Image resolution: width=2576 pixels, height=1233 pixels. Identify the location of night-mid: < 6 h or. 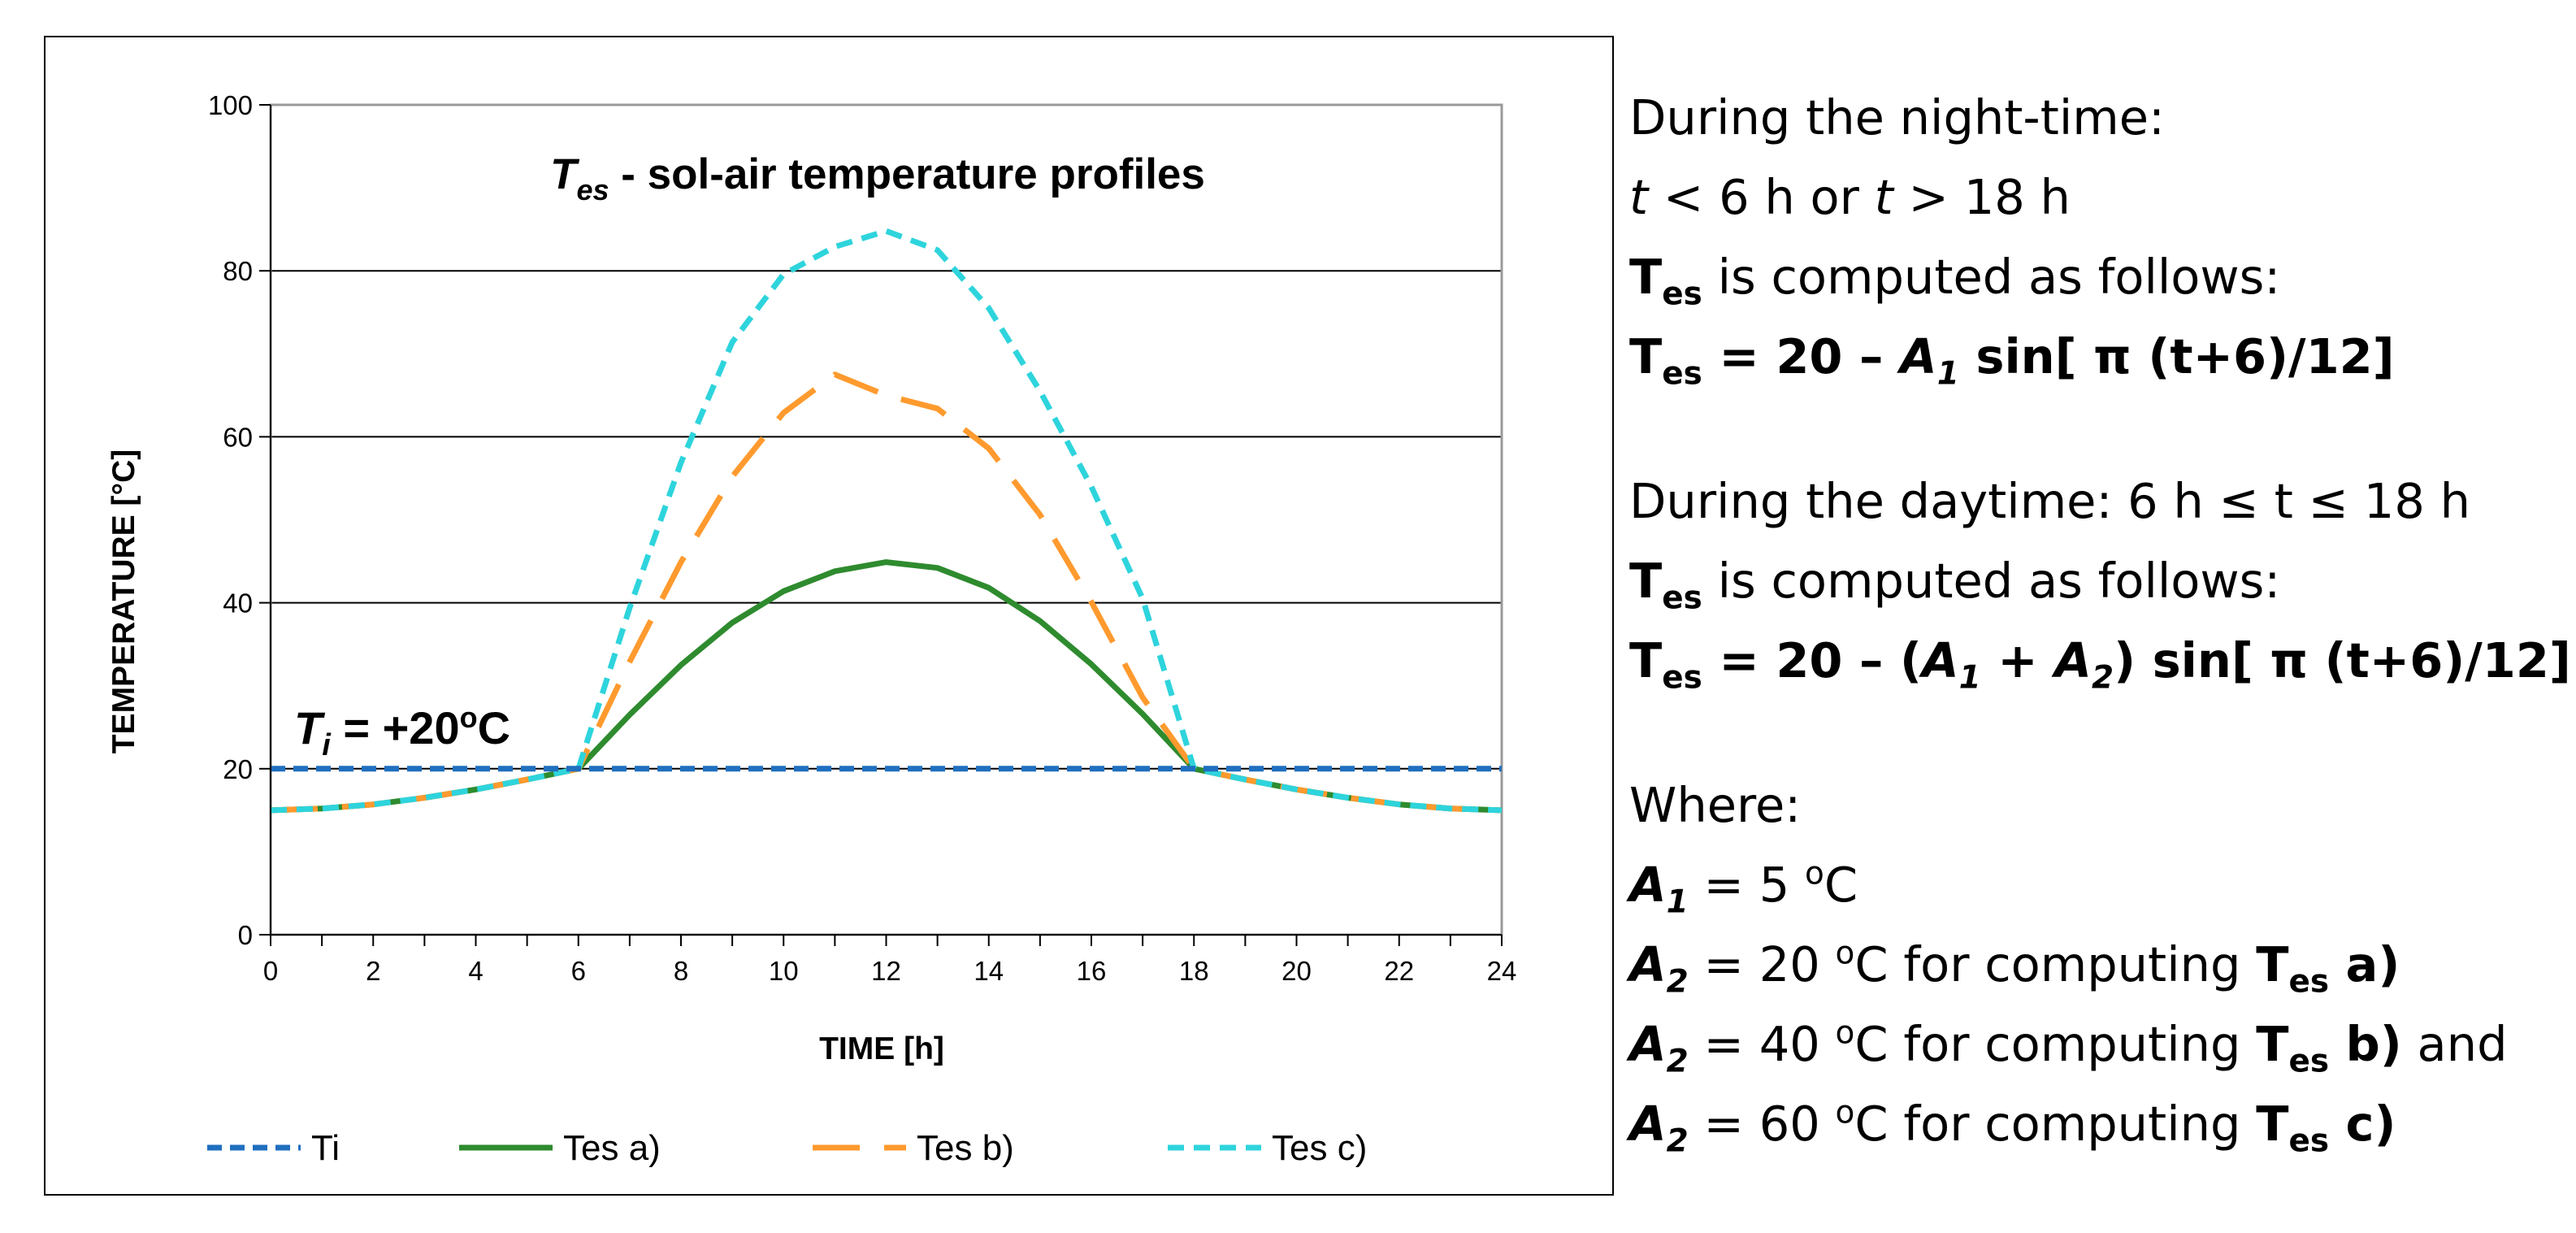
(1762, 197).